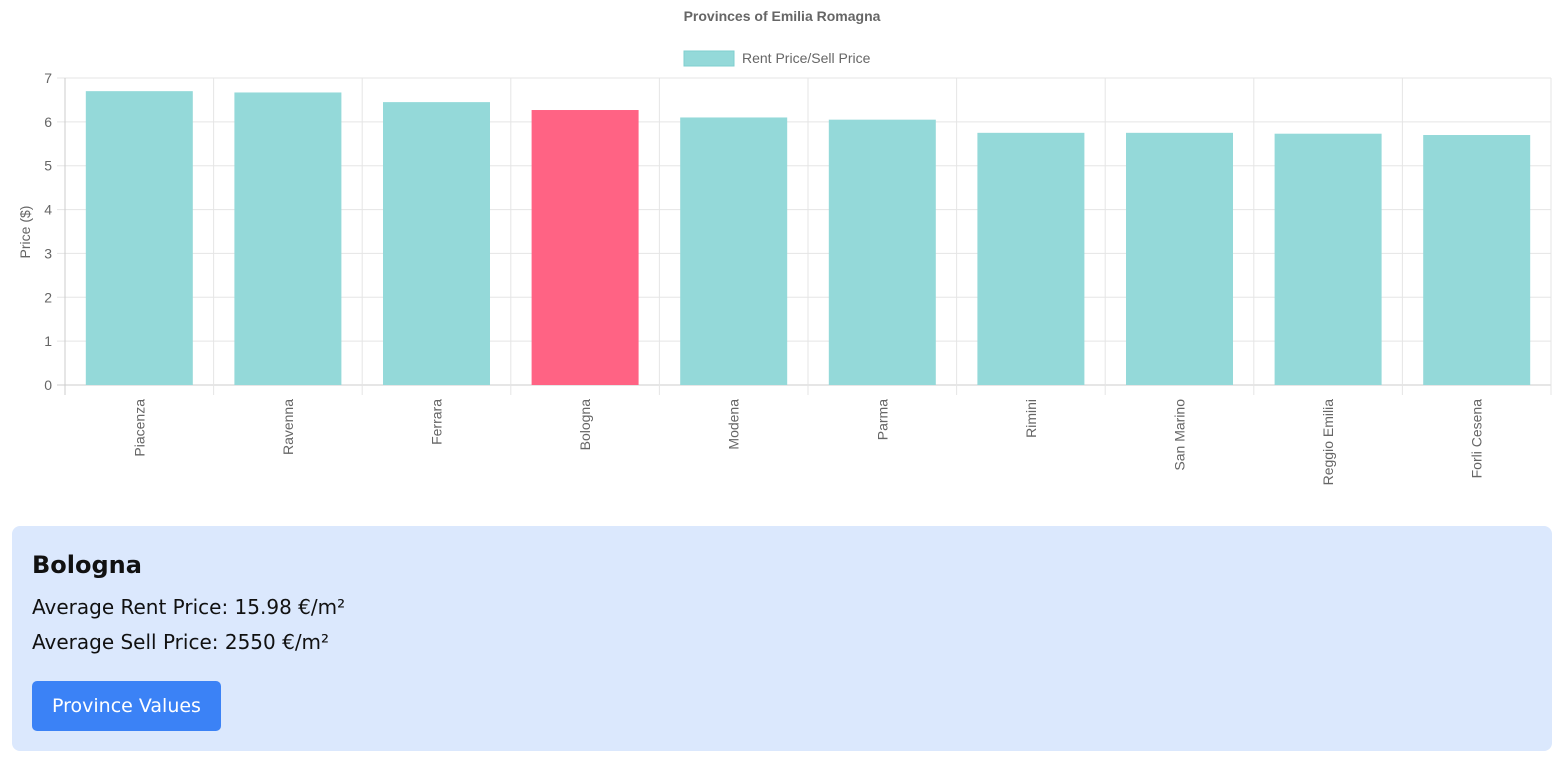 Image resolution: width=1568 pixels, height=776 pixels. Describe the element at coordinates (585, 425) in the screenshot. I see `x-tick-label: Bologna` at that location.